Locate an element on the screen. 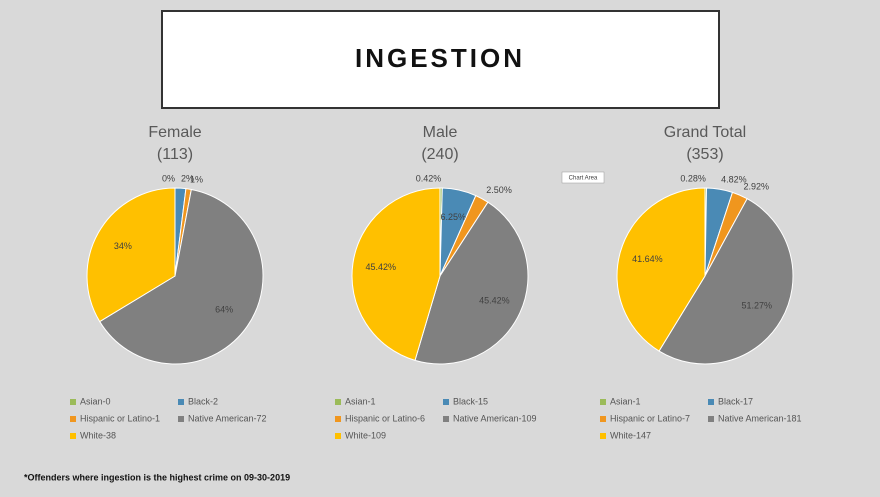  slice-label: 41.64% is located at coordinates (647, 259).